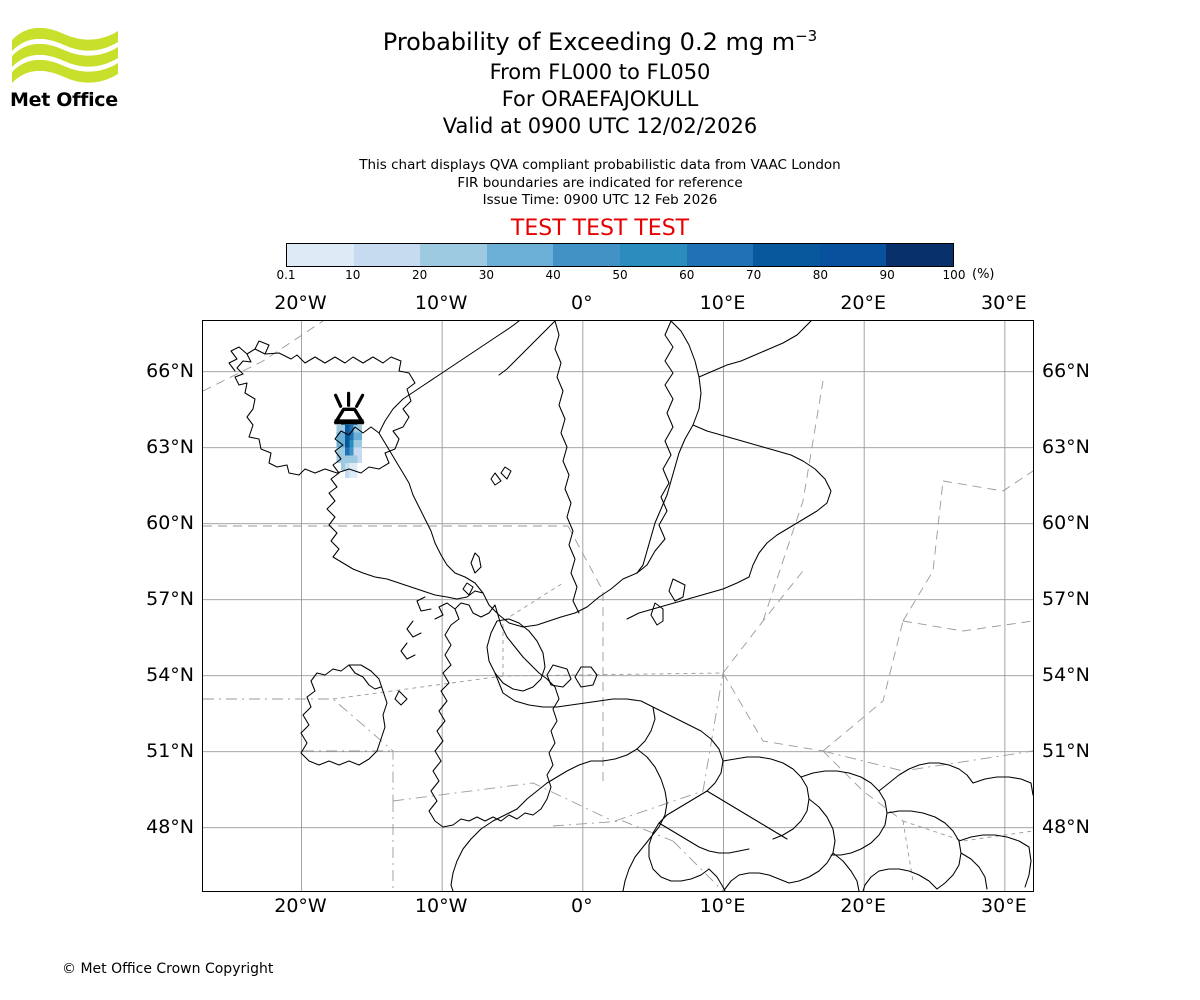 The height and width of the screenshot is (1000, 1200). Describe the element at coordinates (170, 522) in the screenshot. I see `lat-label-left-60°N: 60°N` at that location.